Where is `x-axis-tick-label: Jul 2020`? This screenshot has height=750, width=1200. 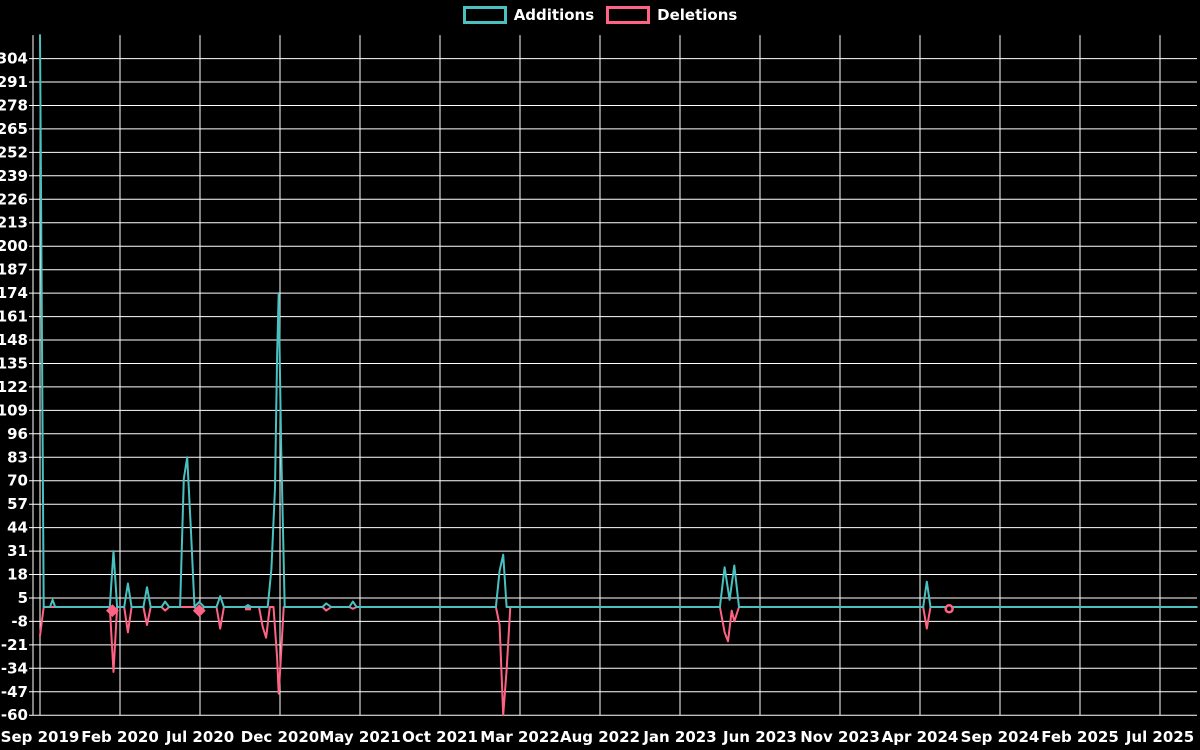
x-axis-tick-label: Jul 2020 is located at coordinates (199, 737).